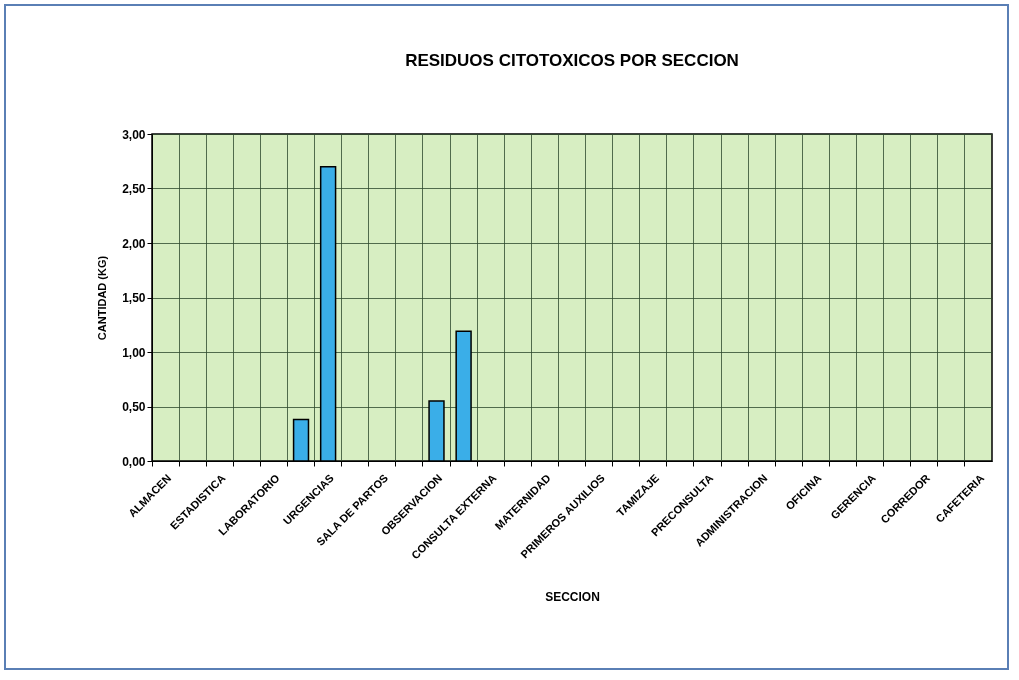 The width and height of the screenshot is (1019, 680). What do you see at coordinates (134, 189) in the screenshot?
I see `y-tick-label: 2,50` at bounding box center [134, 189].